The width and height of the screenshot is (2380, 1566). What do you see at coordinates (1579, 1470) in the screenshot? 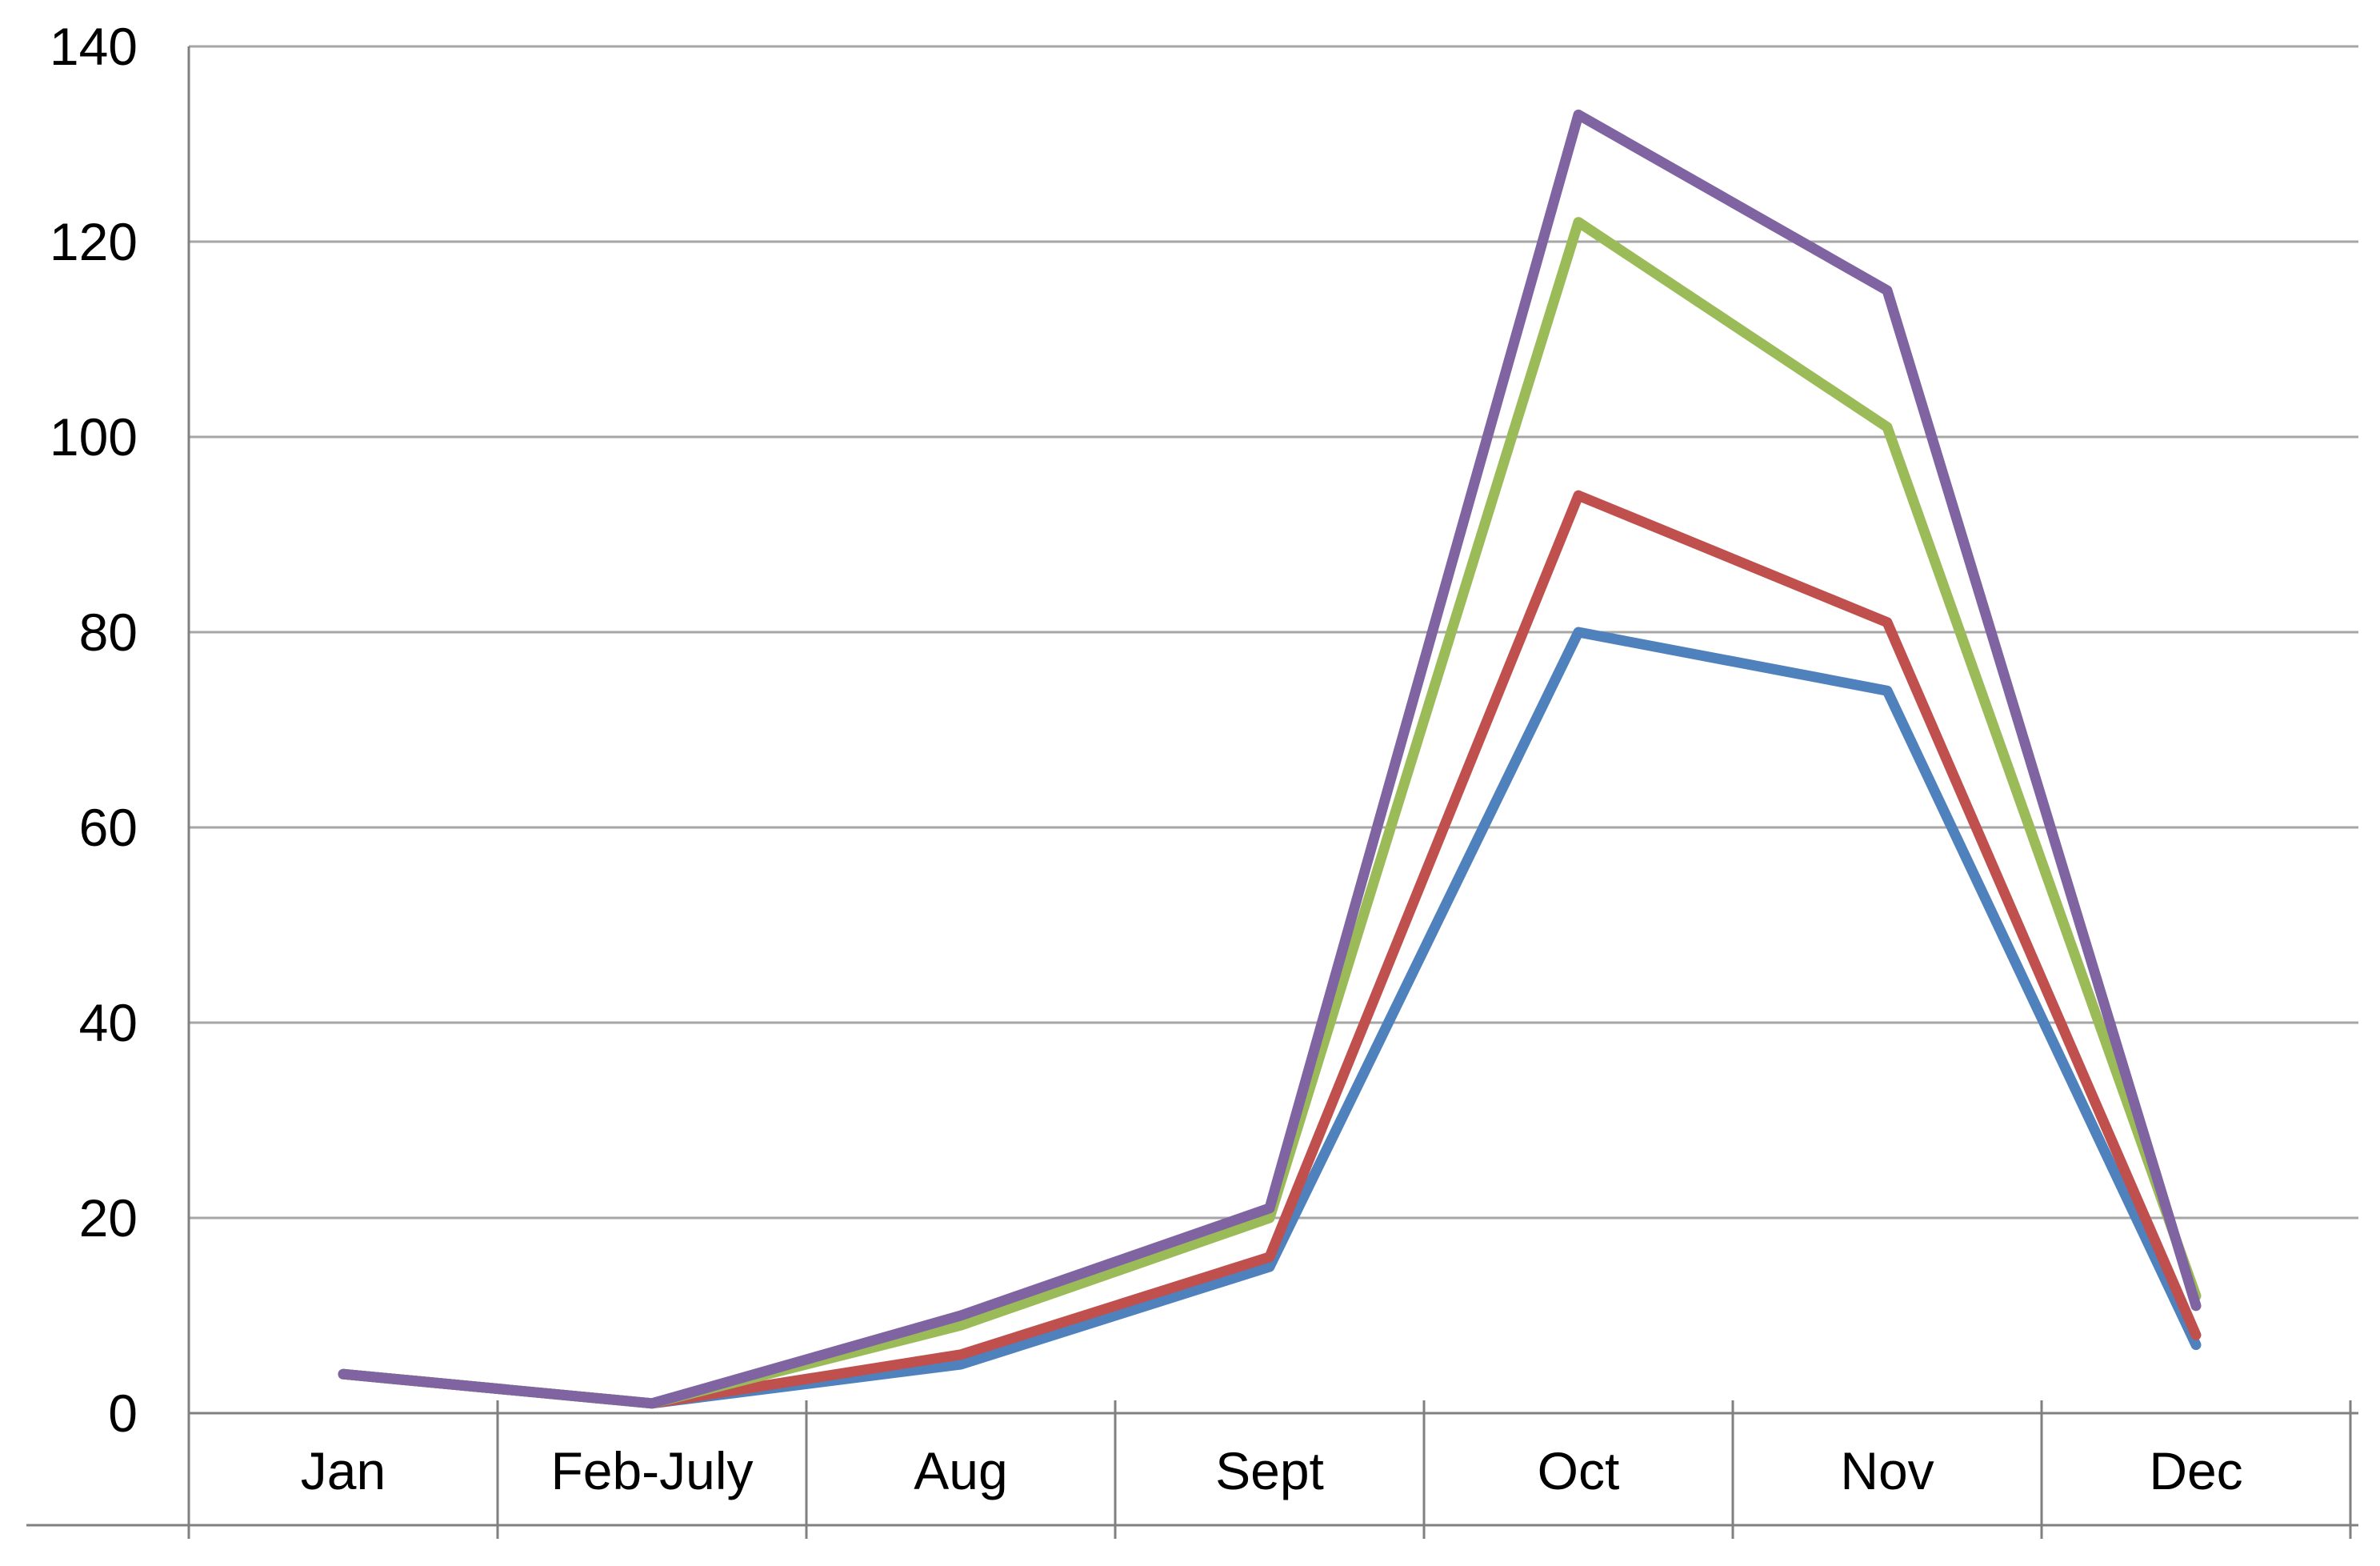
I see `x-tick-label: Oct` at bounding box center [1579, 1470].